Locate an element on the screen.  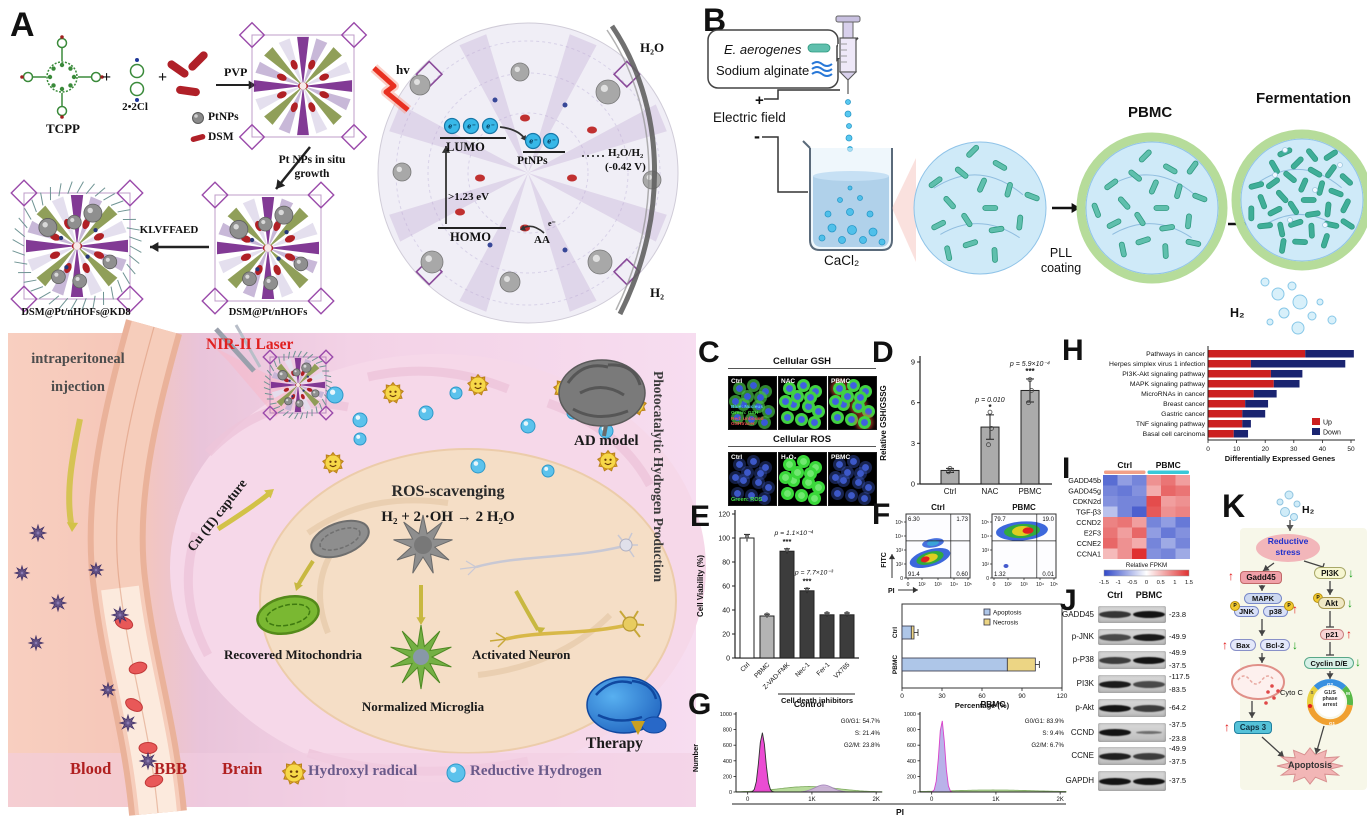
svg-text: Ctrl is located at coordinates (745, 667).